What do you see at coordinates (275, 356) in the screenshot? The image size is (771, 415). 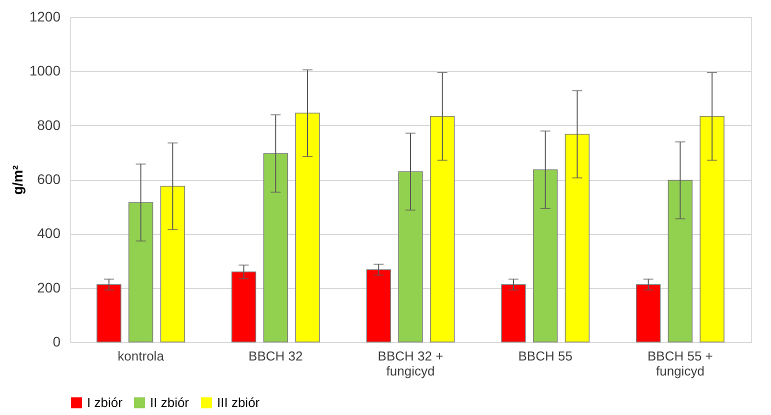 I see `x-tick-label: BBCH 32` at bounding box center [275, 356].